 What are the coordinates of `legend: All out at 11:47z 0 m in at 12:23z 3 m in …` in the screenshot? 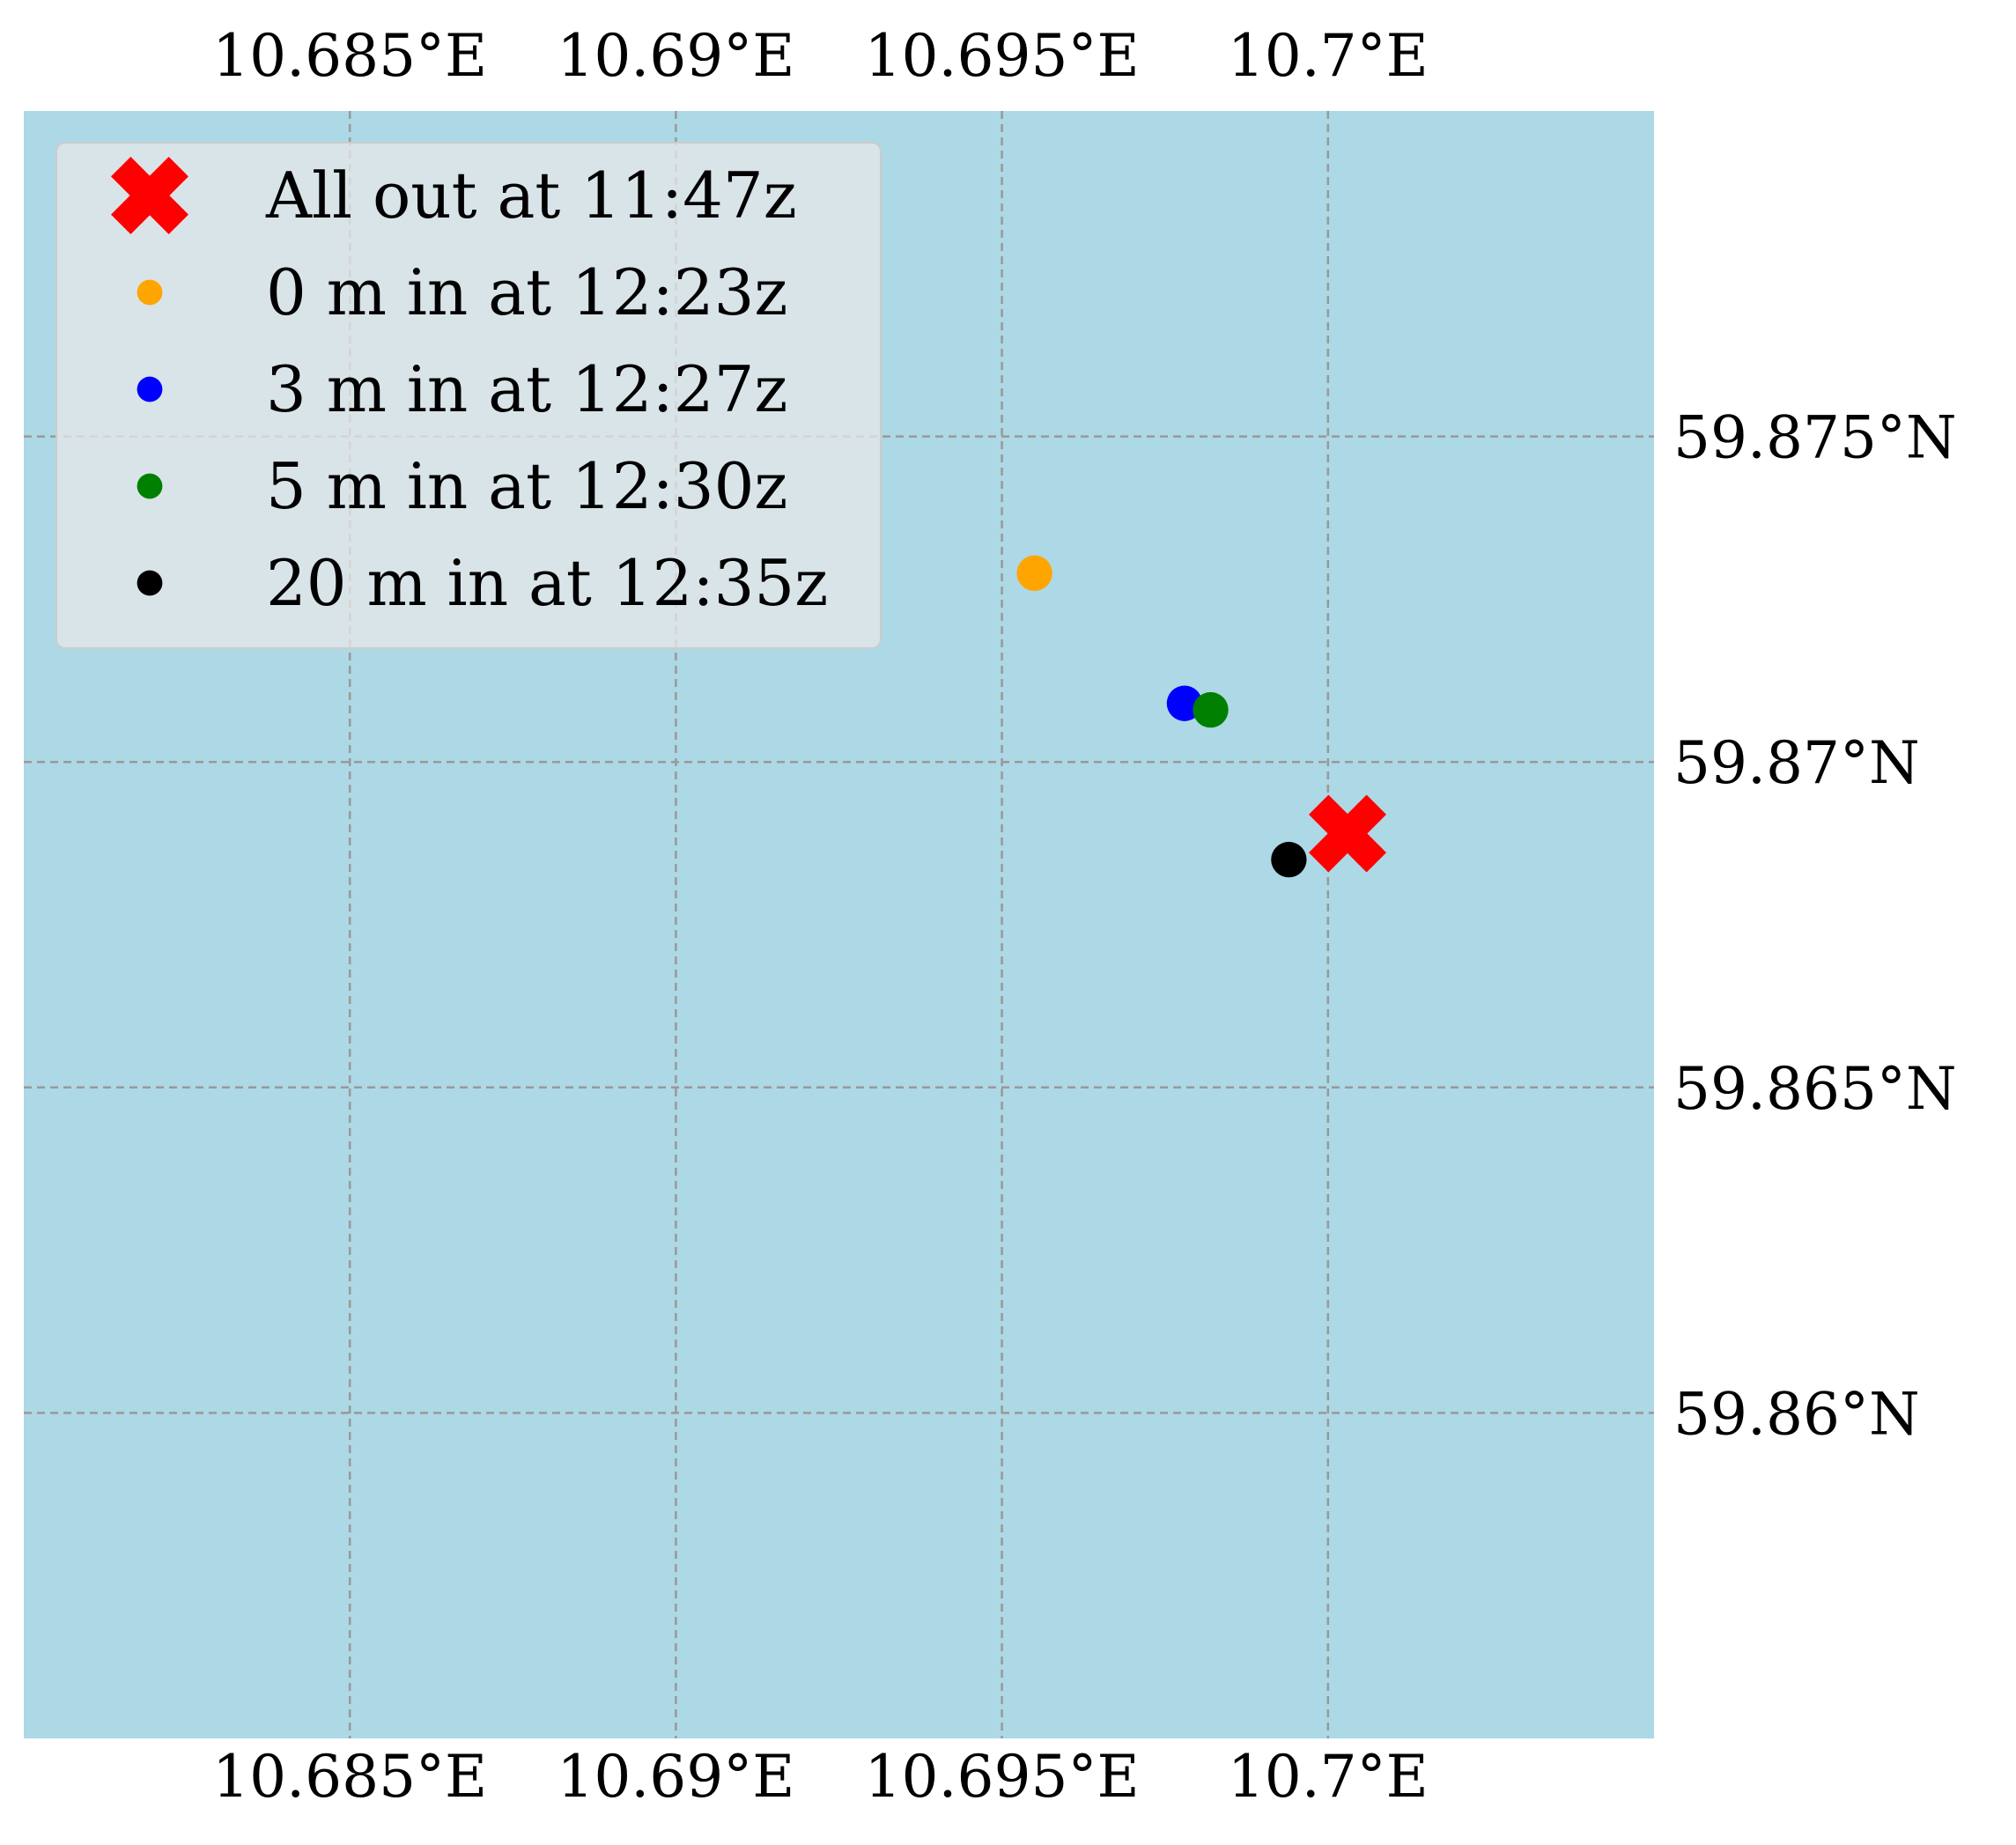 It's located at (469, 395).